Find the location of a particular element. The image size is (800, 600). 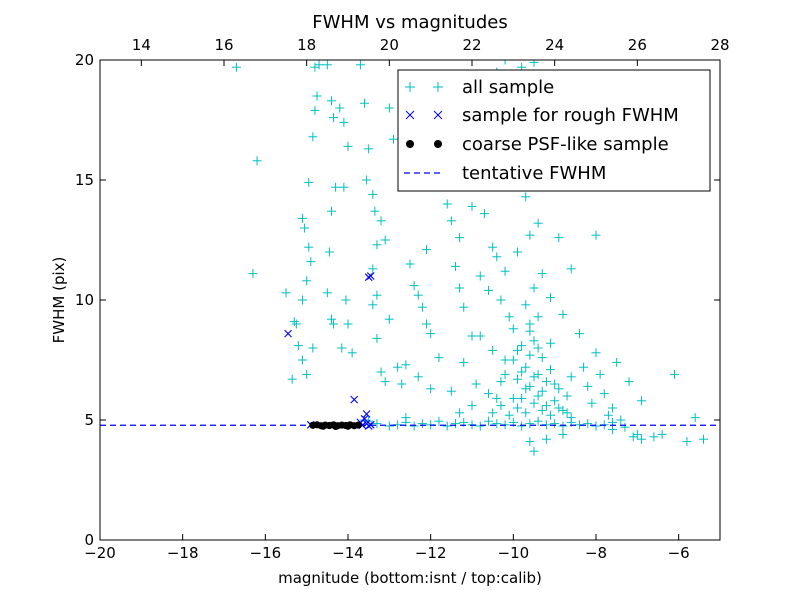

y-tick-label: 10 is located at coordinates (84, 300).